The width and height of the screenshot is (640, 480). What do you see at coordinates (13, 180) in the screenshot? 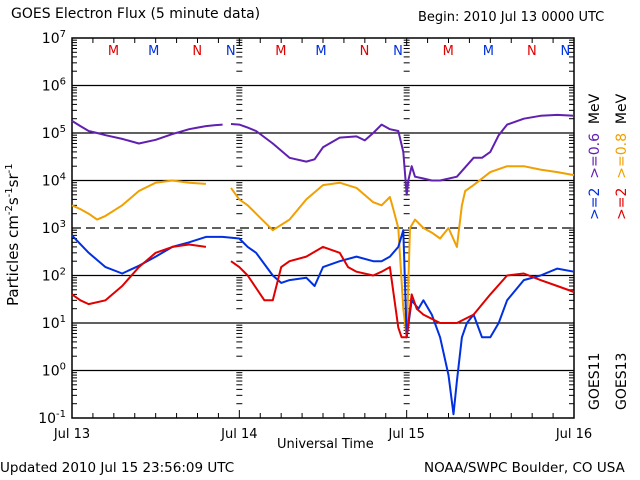
I see `y-axis-unit-sr: sr` at bounding box center [13, 180].